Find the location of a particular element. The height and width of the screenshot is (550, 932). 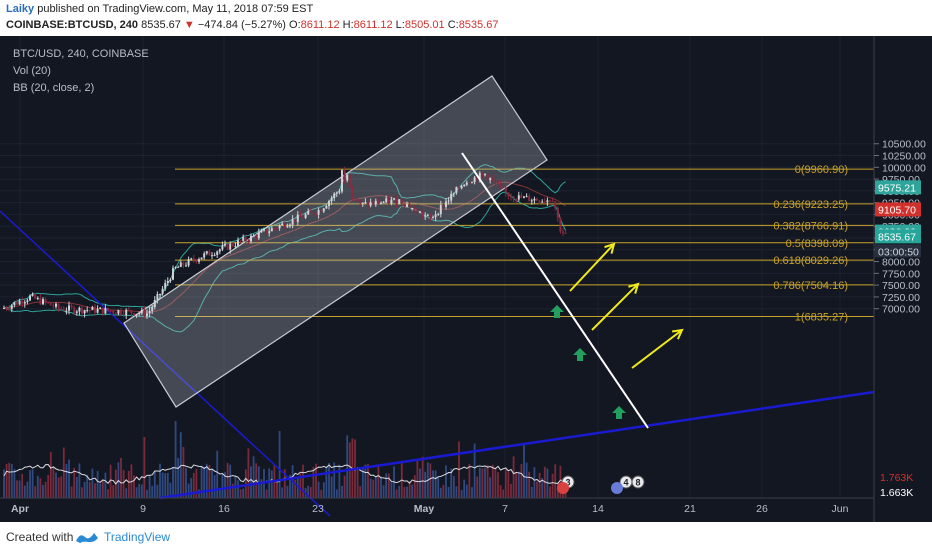

x-tick-label: 14 is located at coordinates (598, 509).